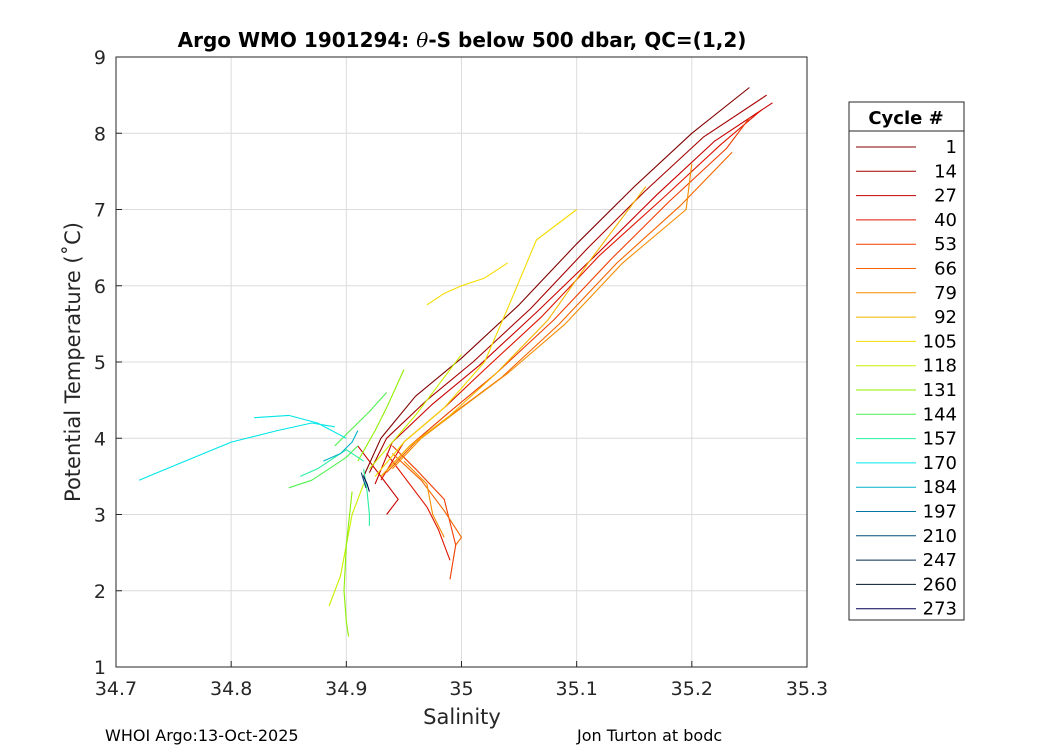 The image size is (1050, 750). What do you see at coordinates (940, 584) in the screenshot?
I see `legend-entry-label: 260` at bounding box center [940, 584].